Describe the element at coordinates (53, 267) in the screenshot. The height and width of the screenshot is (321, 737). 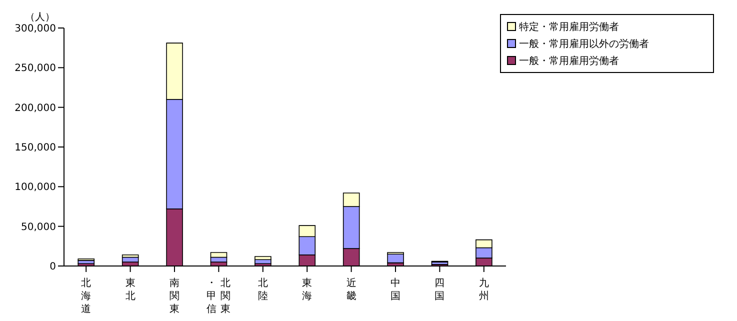
I see `y-tick-label: 0` at that location.